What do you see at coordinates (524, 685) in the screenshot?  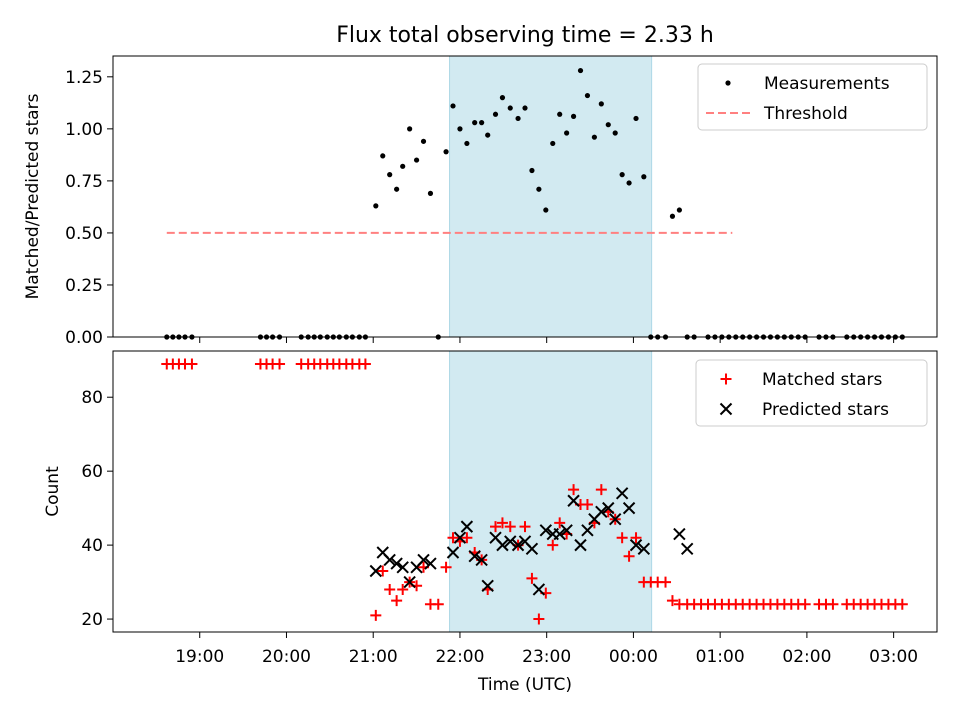 I see `x-axis-label: Time (UTC)` at bounding box center [524, 685].